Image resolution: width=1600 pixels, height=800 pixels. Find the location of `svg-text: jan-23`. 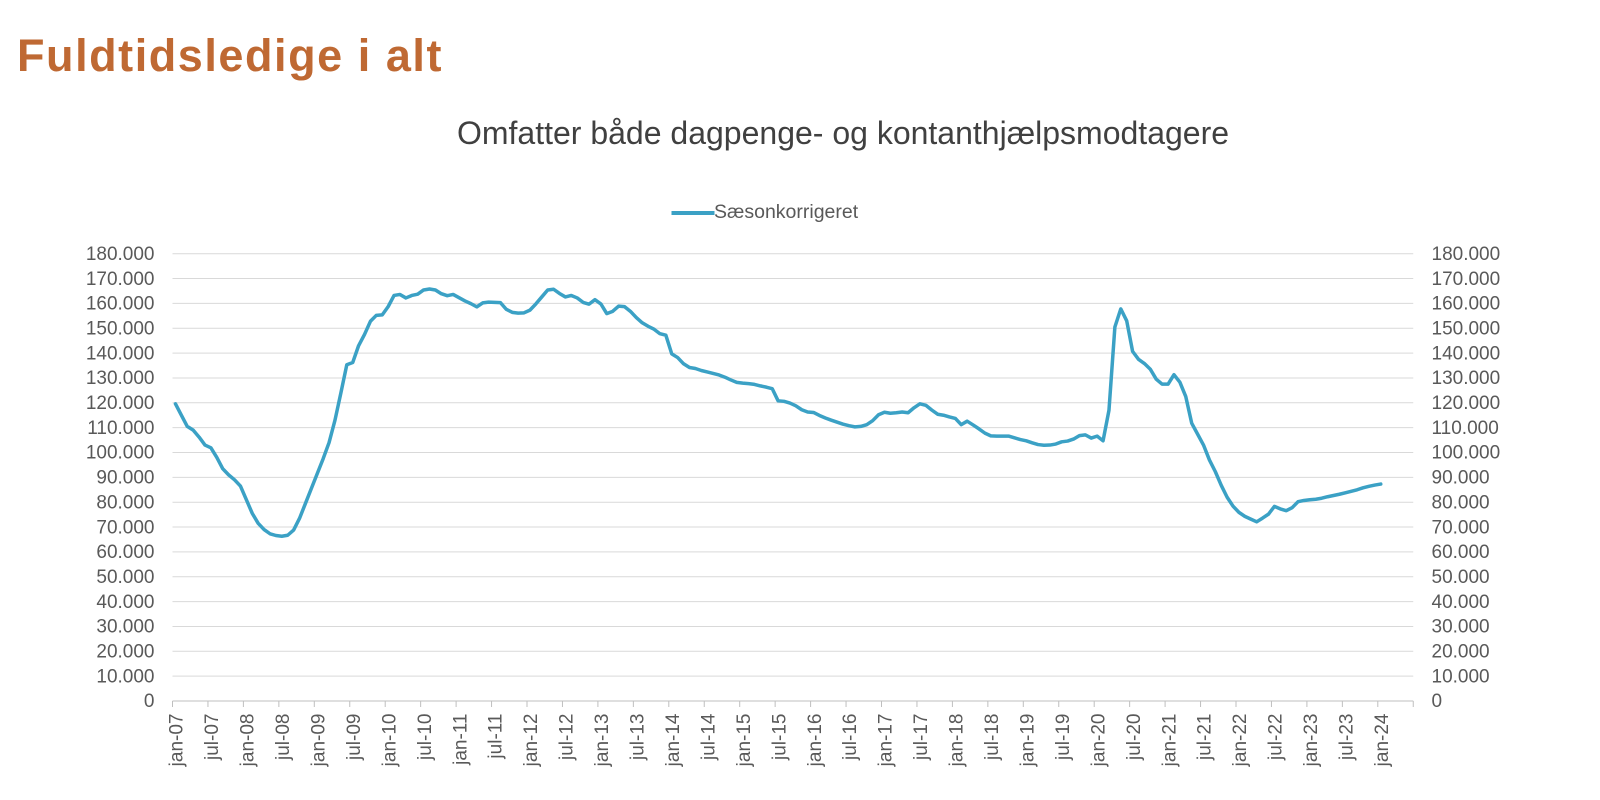

svg-text: jan-23 is located at coordinates (1311, 741).